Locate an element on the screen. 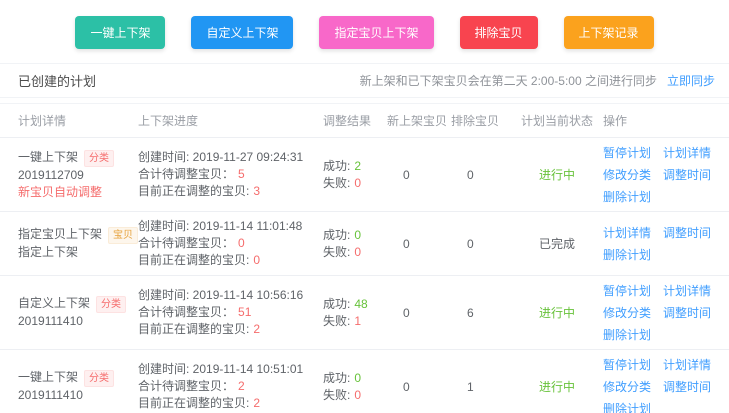 This screenshot has width=729, height=413. plan-status: 已完成 is located at coordinates (557, 244).